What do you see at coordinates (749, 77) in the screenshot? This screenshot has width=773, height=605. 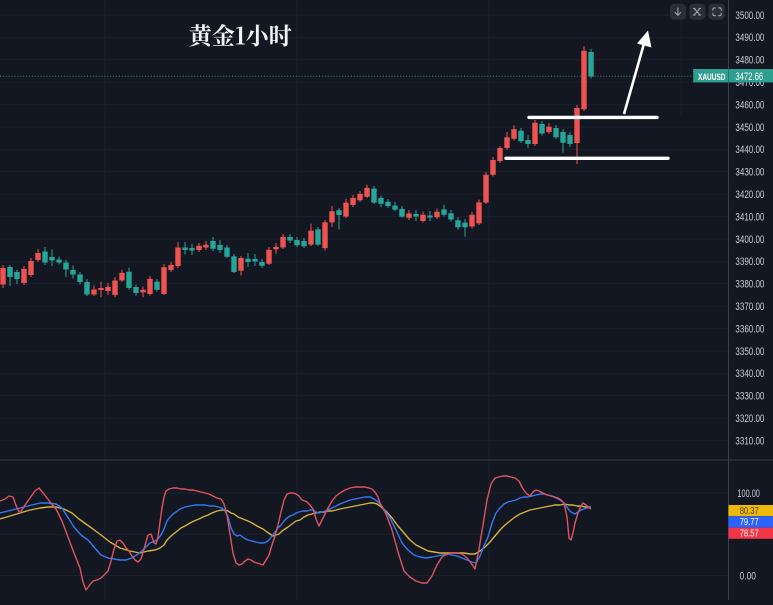 I see `svg-text: 3472.66` at bounding box center [749, 77].